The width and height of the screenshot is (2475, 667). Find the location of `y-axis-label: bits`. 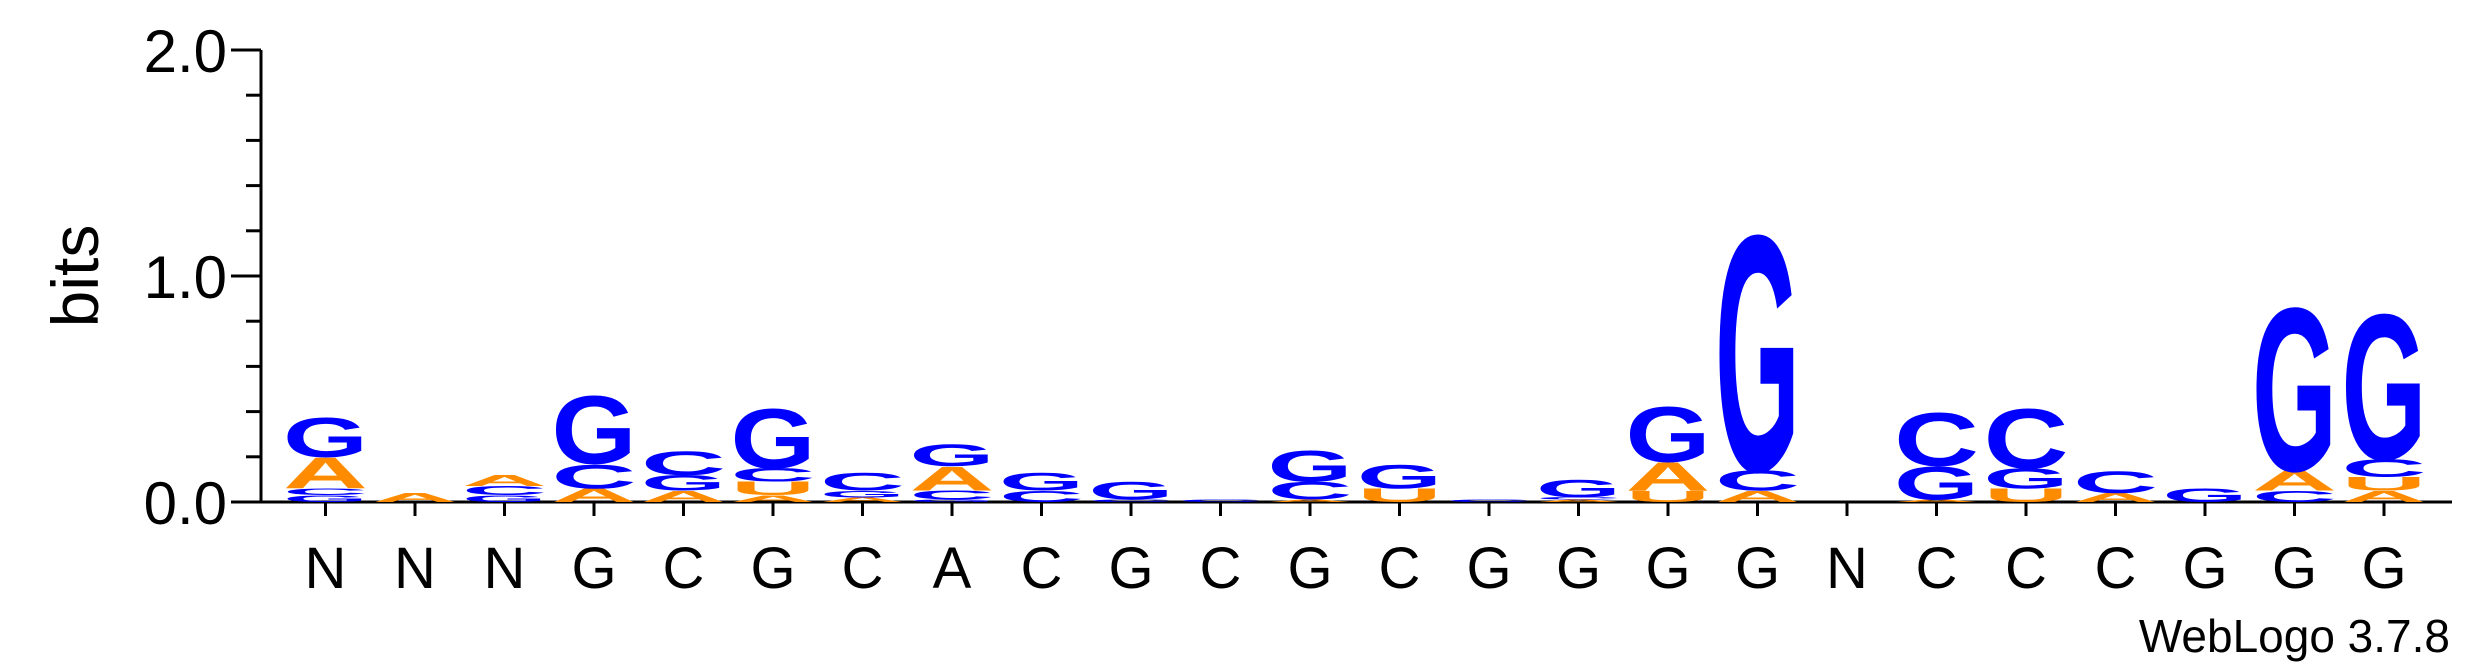

y-axis-label: bits is located at coordinates (75, 276).